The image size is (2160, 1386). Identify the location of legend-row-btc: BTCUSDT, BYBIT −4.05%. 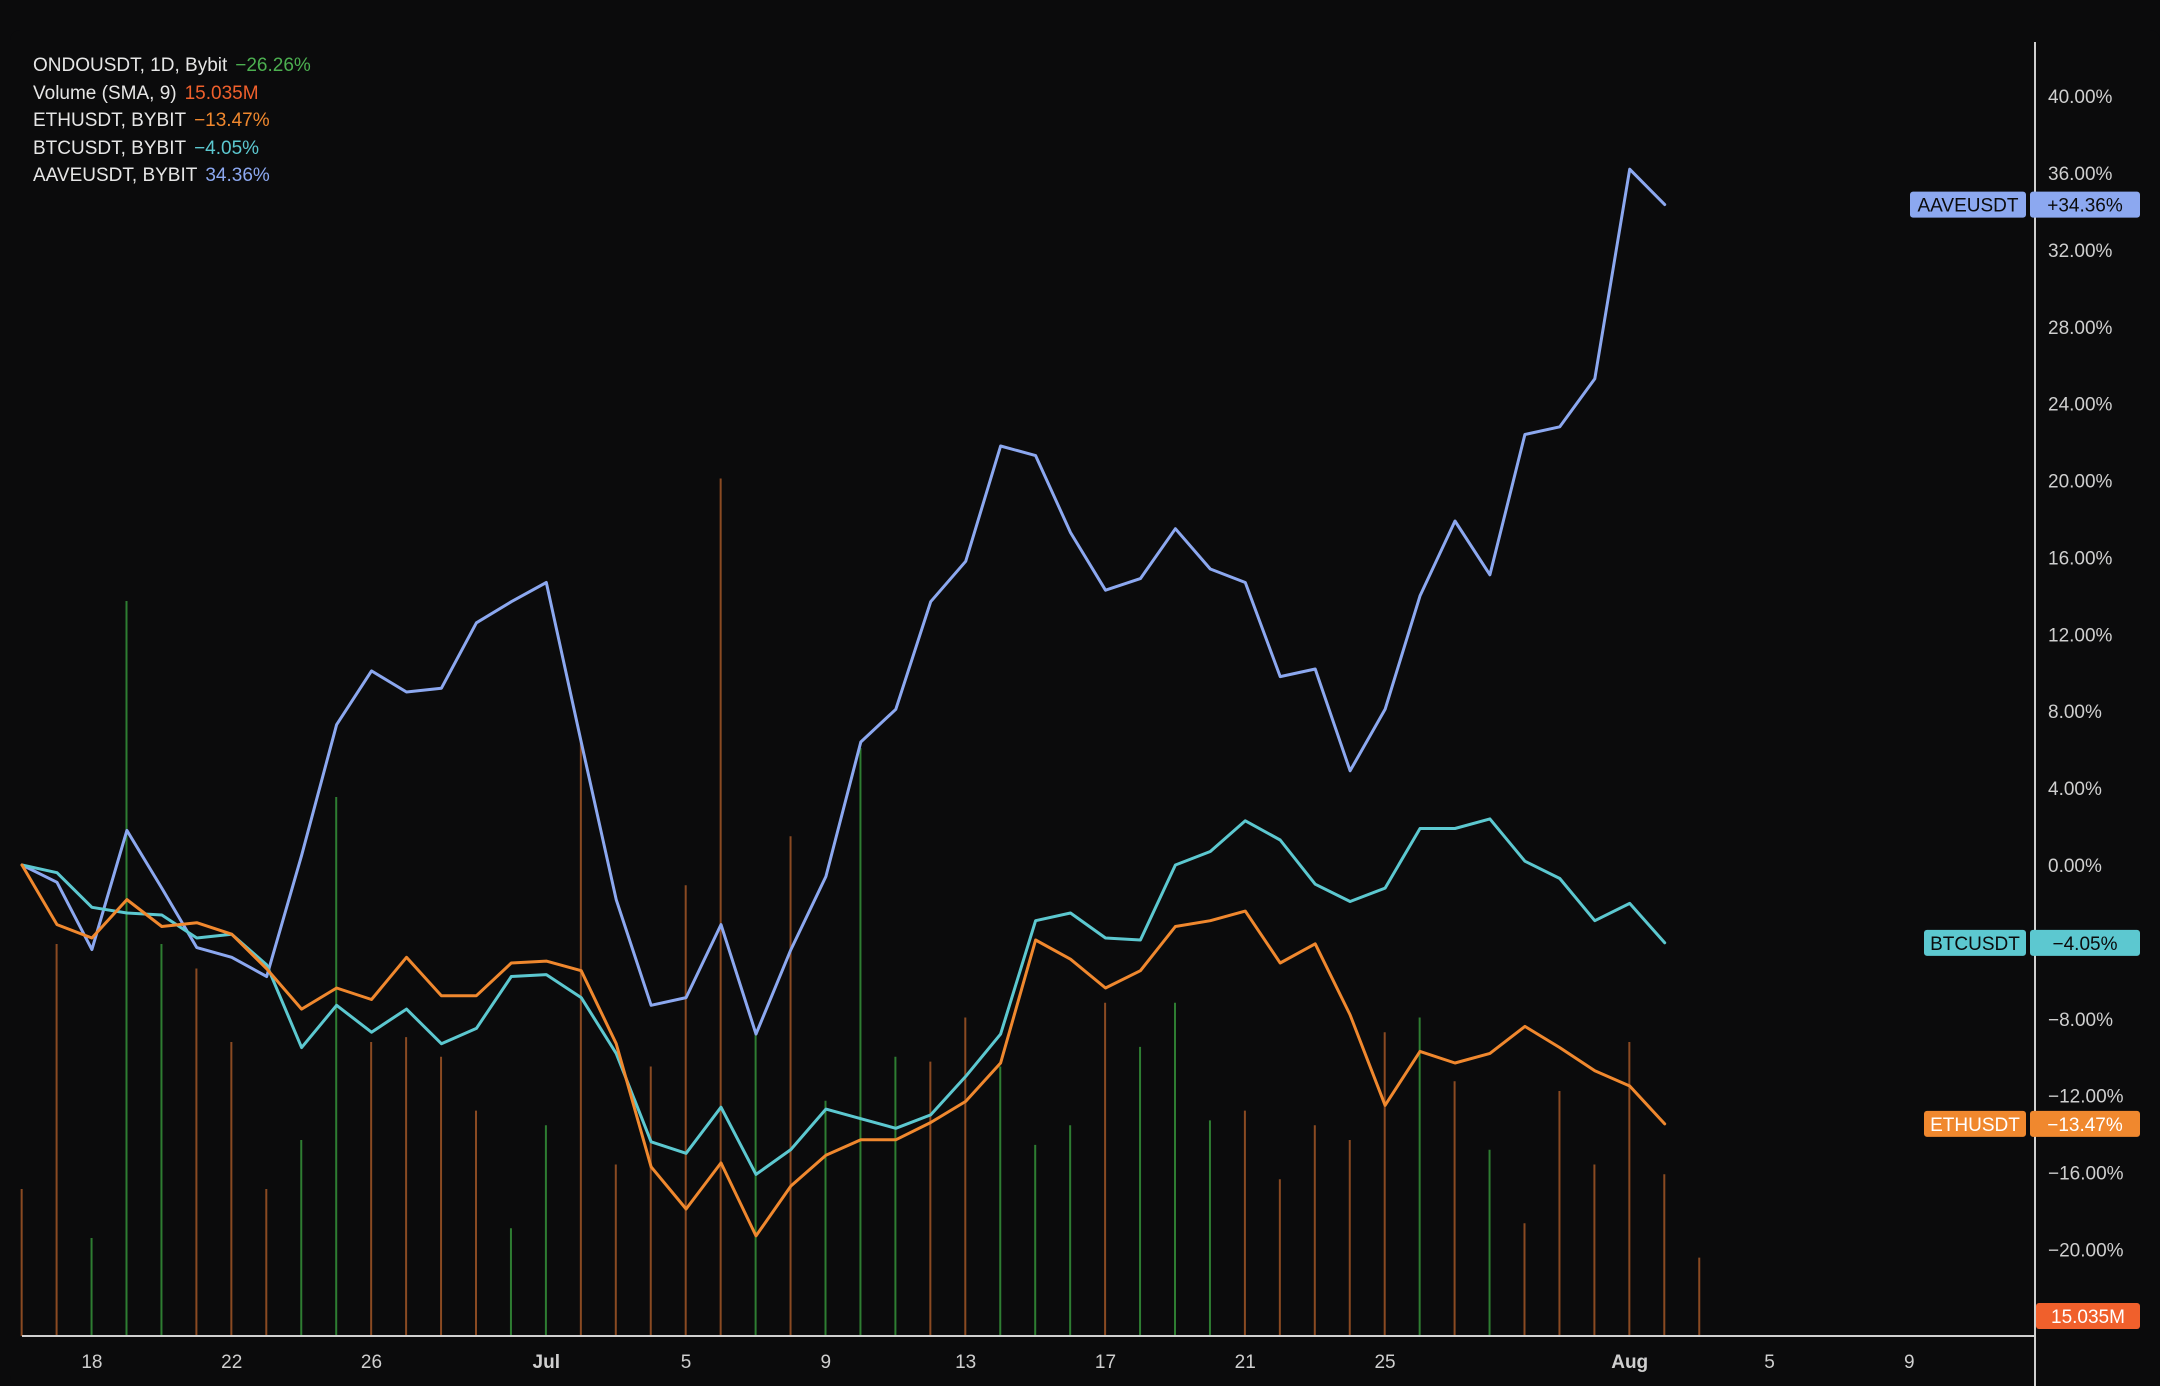
(172, 149).